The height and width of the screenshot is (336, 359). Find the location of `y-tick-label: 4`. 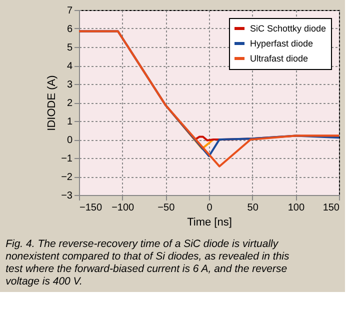

y-tick-label: 4 is located at coordinates (69, 66).